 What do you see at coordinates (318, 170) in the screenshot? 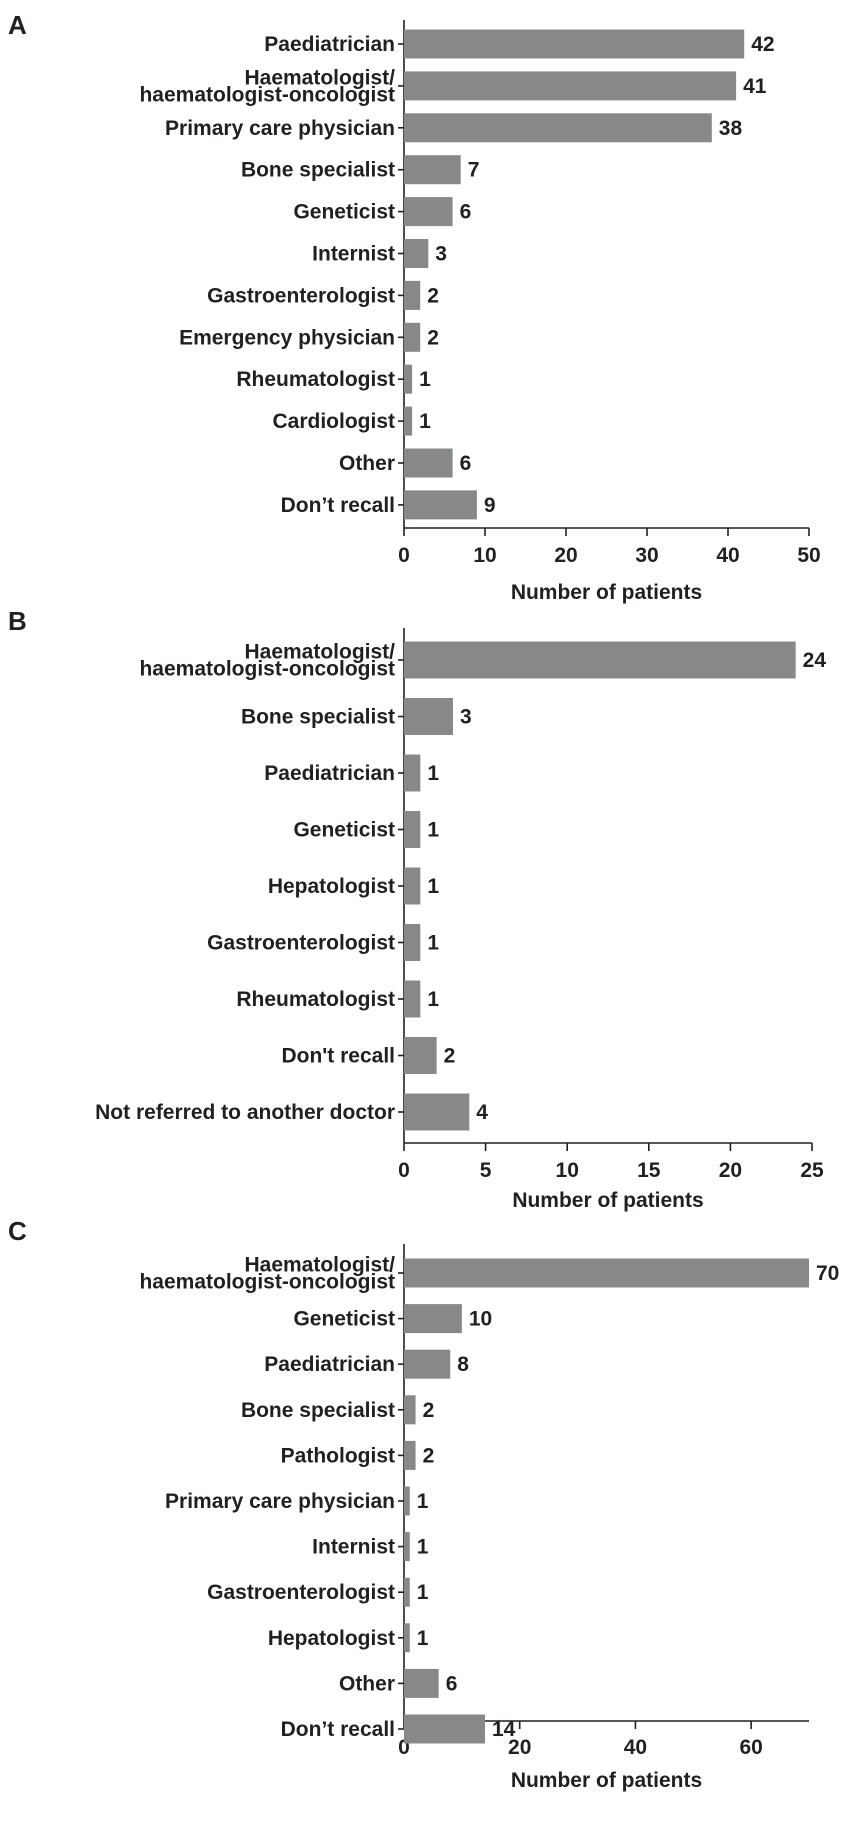
I see `category-label-a: Bone specialist` at bounding box center [318, 170].